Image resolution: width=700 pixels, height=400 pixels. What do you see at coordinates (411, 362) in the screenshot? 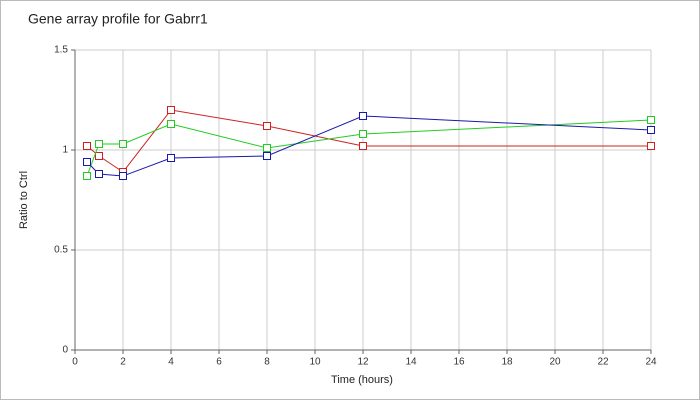
I see `x-tick-label: 14` at bounding box center [411, 362].